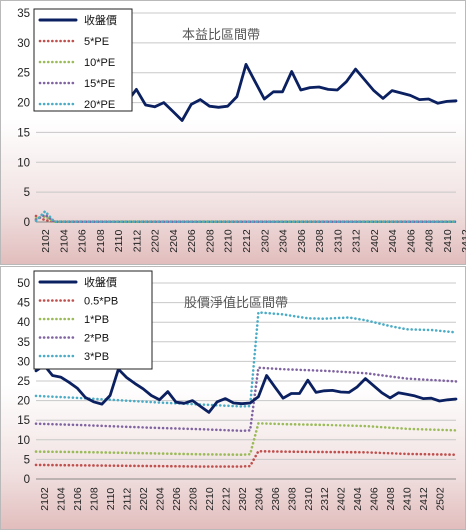  I want to click on pb-y-tick-label: 25, so click(23, 382).